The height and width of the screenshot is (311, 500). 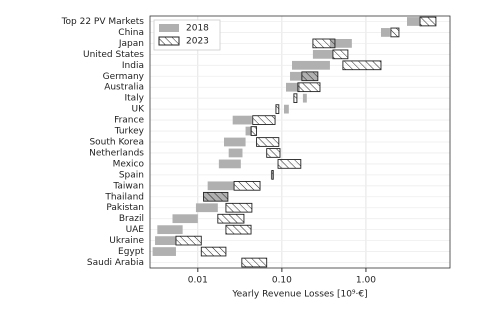 What do you see at coordinates (124, 77) in the screenshot?
I see `y-tick-label: Germany` at bounding box center [124, 77].